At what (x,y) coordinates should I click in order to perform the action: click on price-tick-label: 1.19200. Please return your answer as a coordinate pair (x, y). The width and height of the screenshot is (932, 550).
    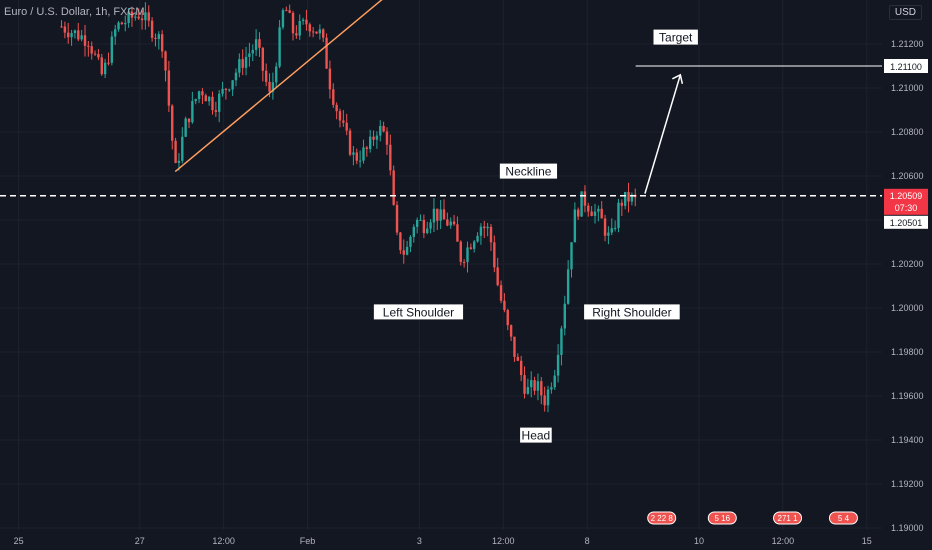
    Looking at the image, I should click on (907, 484).